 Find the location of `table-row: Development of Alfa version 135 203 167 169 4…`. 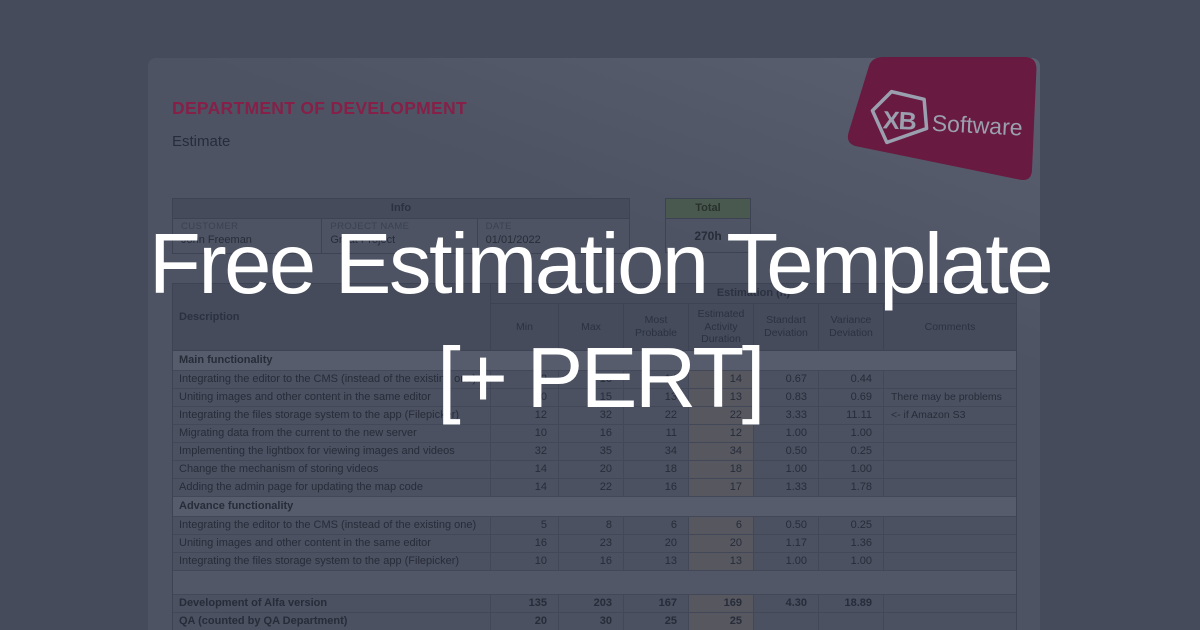

table-row: Development of Alfa version 135 203 167 169 4… is located at coordinates (594, 604).